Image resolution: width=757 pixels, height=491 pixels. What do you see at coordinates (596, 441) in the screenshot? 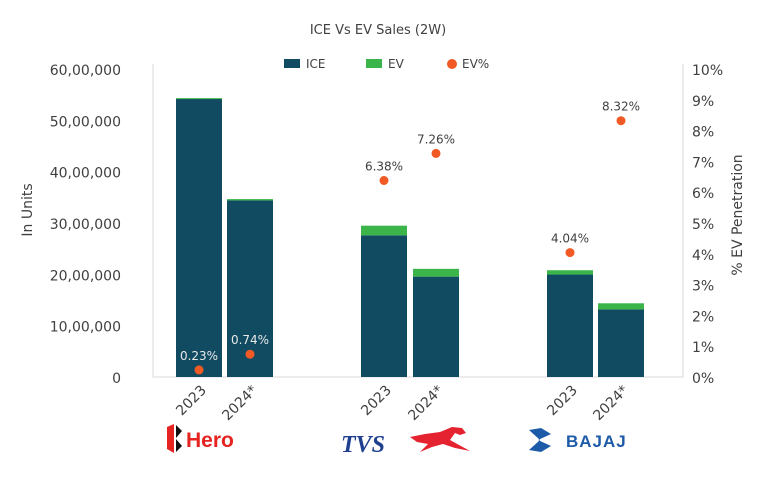
I see `svg-text: BAJAJ` at bounding box center [596, 441].